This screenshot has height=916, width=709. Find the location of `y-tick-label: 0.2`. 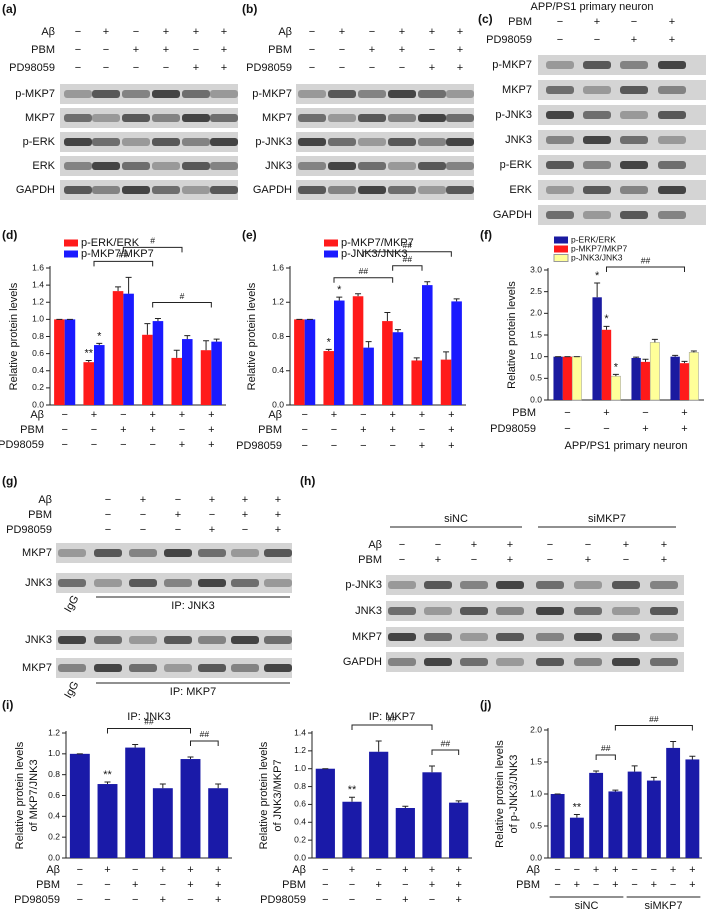

y-tick-label: 0.2 is located at coordinates (54, 836).